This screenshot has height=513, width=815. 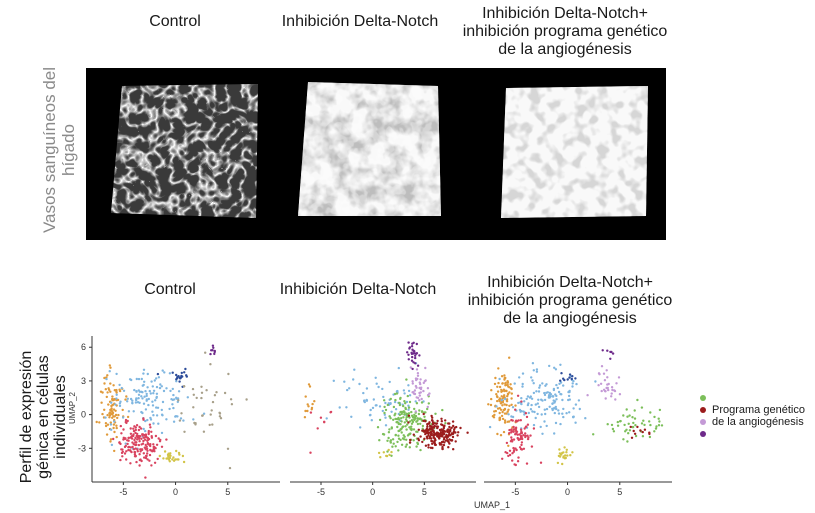 What do you see at coordinates (372, 492) in the screenshot?
I see `x-tick-label: 0` at bounding box center [372, 492].